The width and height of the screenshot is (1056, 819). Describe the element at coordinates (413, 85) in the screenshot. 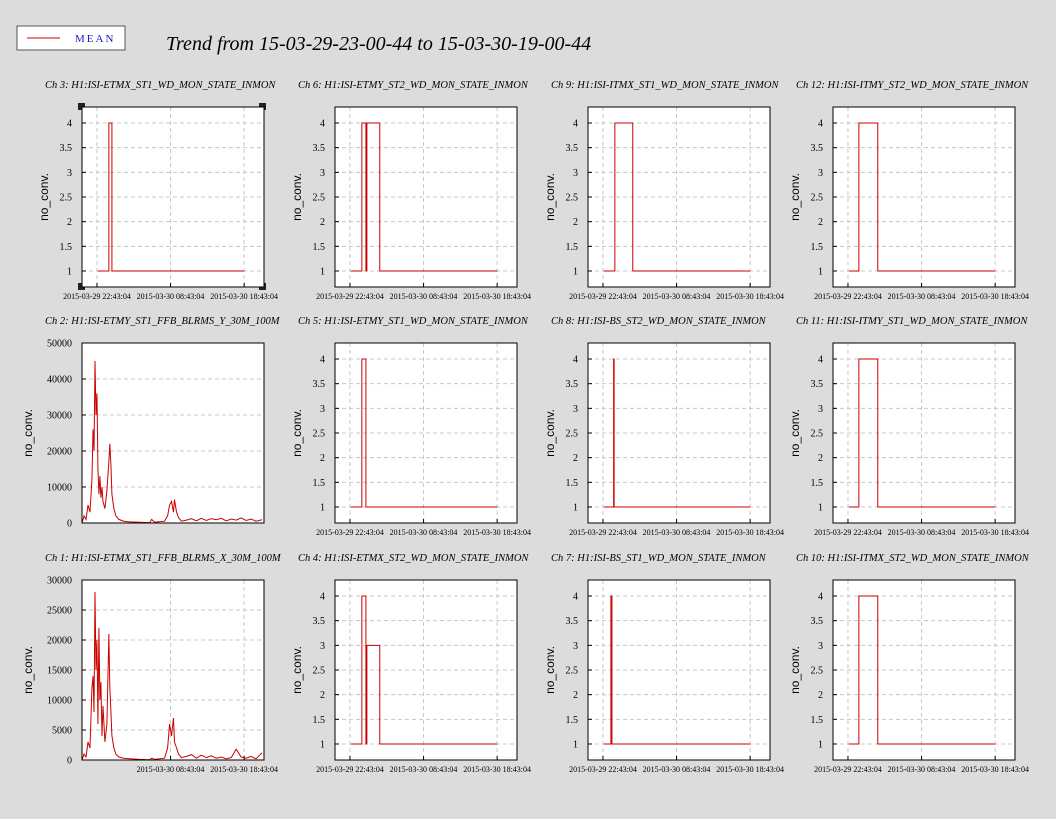

I see `chart-title: Ch 6: H1:ISI-ETMY_ST2_WD_MON_STATE_INMON` at that location.